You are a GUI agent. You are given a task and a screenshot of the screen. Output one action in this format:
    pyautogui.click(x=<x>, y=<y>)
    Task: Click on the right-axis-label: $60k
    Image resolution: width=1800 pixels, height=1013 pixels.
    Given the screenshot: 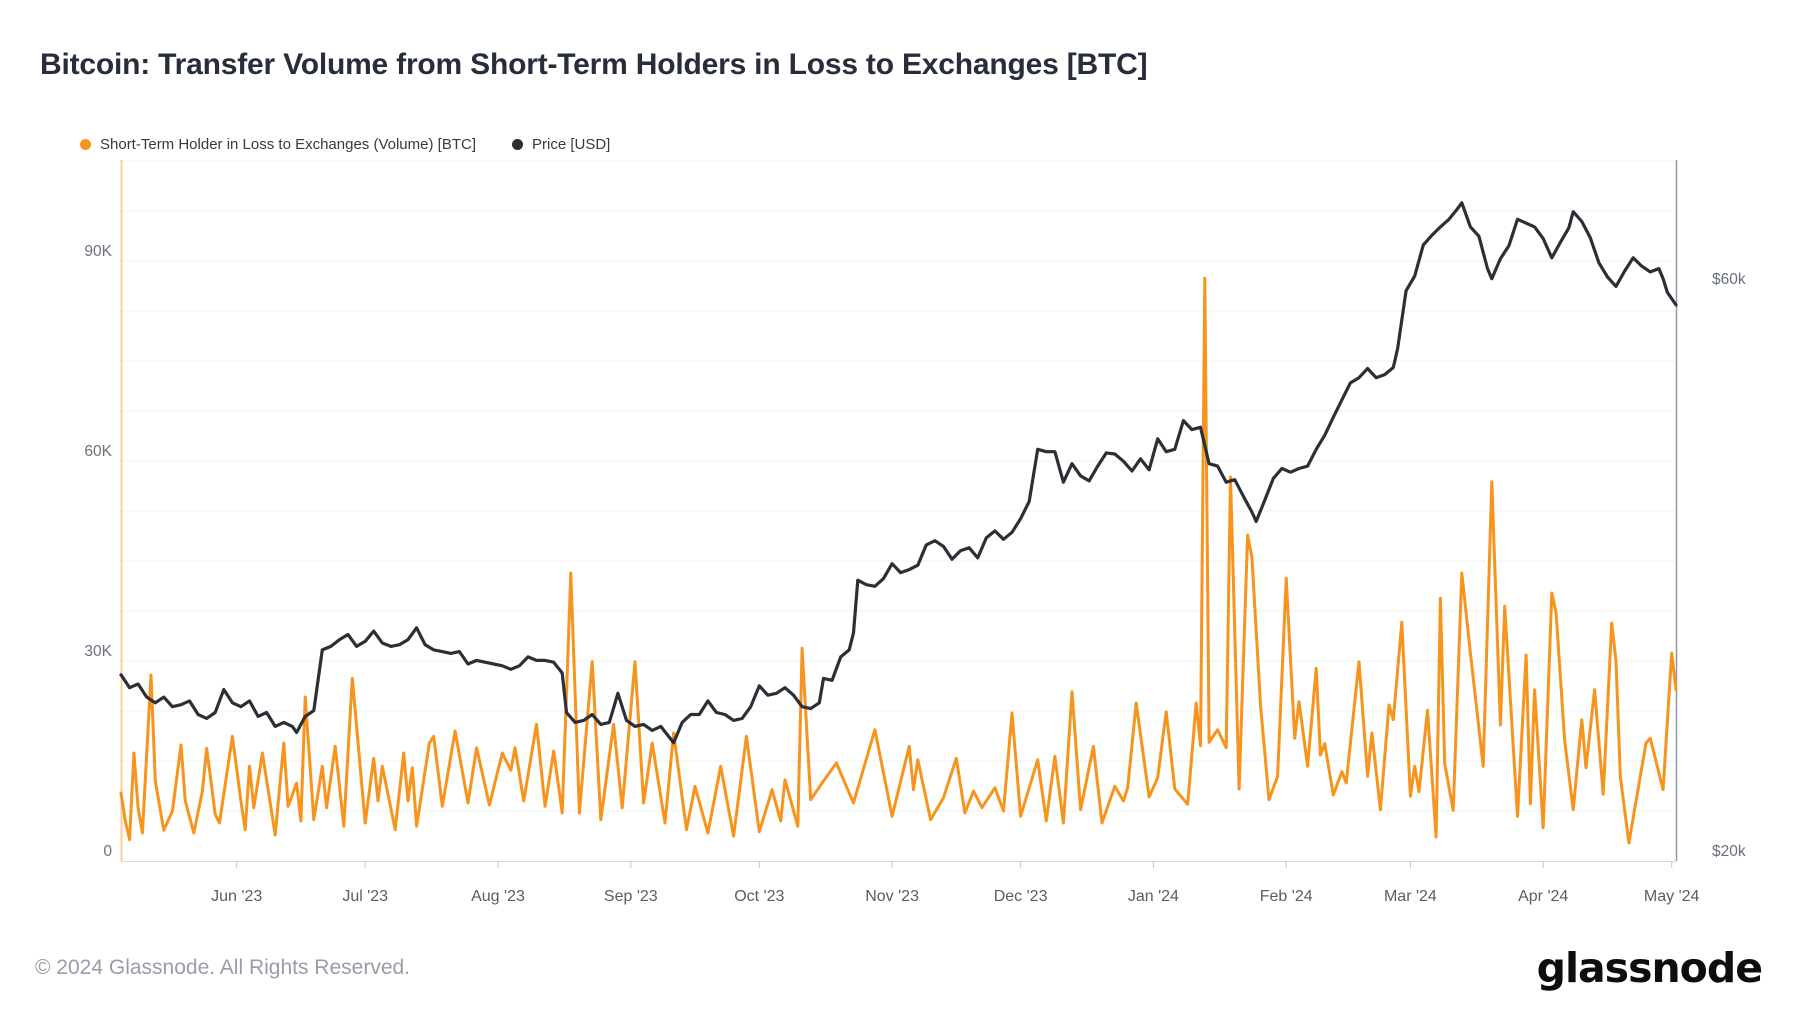 What is the action you would take?
    pyautogui.click(x=1729, y=279)
    